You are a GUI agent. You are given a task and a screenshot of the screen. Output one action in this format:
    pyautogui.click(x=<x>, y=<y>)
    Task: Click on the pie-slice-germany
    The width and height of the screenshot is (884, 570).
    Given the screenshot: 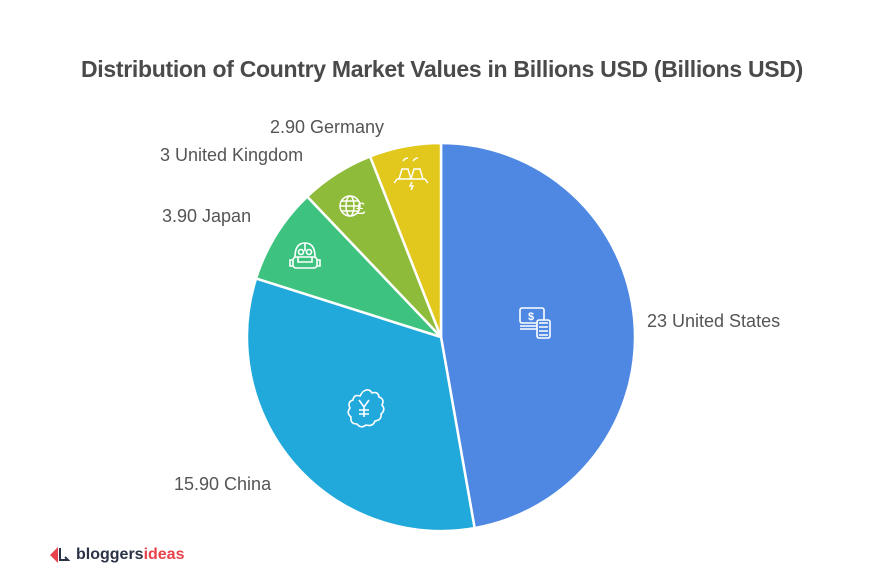 What is the action you would take?
    pyautogui.click(x=405, y=239)
    